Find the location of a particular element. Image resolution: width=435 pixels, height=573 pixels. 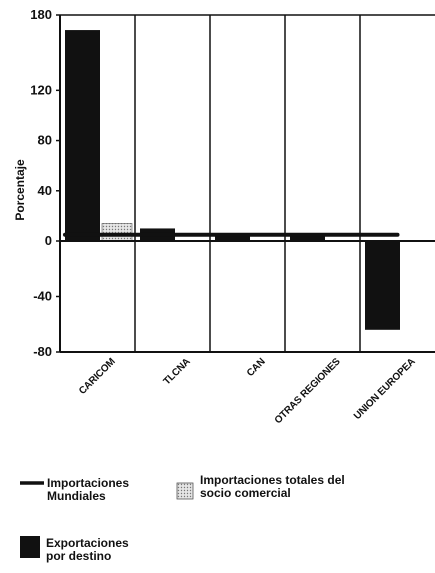

legend-total-label: Importaciones totales del is located at coordinates (272, 480).